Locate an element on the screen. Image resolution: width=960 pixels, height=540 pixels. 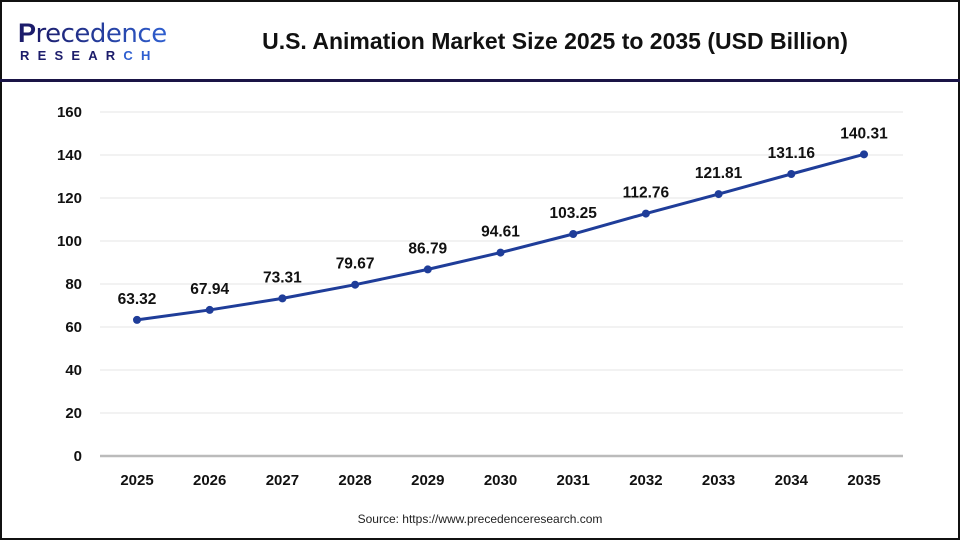
y-tick-label: 160 is located at coordinates (69, 112).